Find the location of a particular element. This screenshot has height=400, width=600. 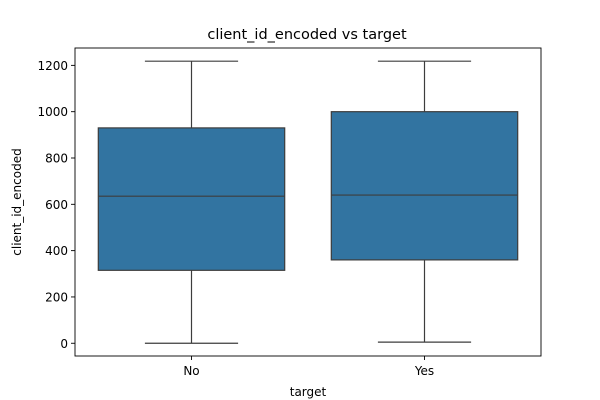

y-tick-label: 600 is located at coordinates (56, 205).